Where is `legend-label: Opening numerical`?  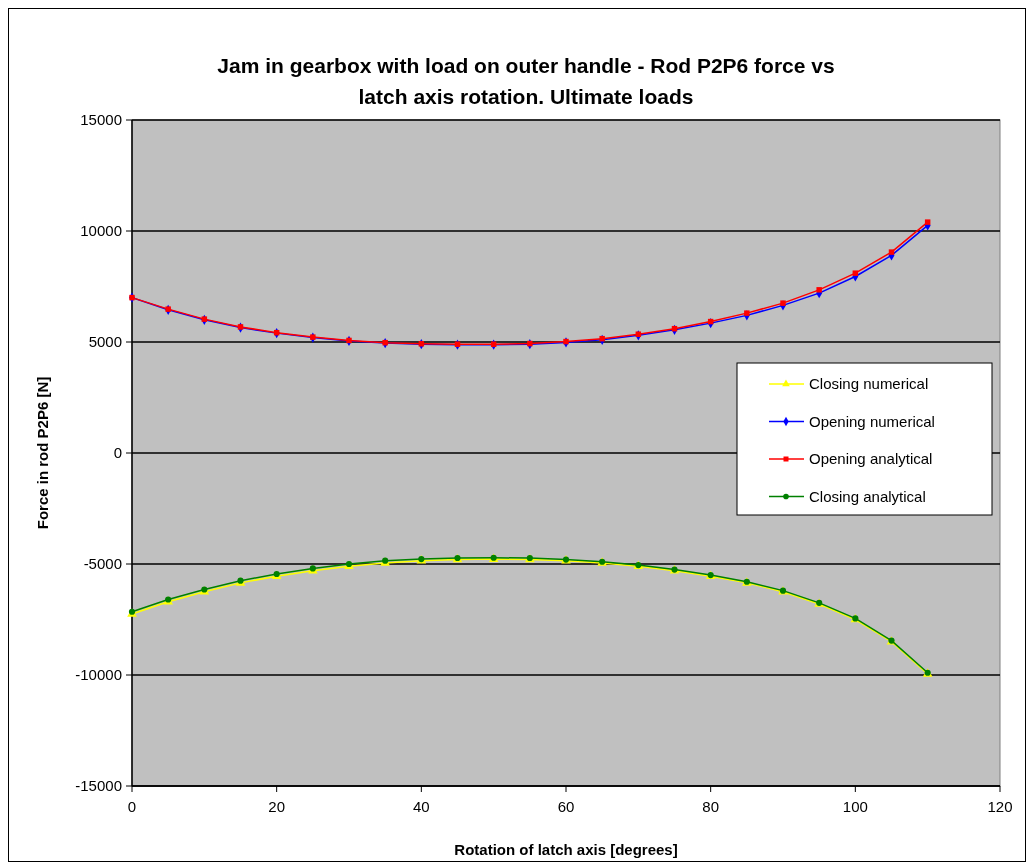 legend-label: Opening numerical is located at coordinates (872, 421).